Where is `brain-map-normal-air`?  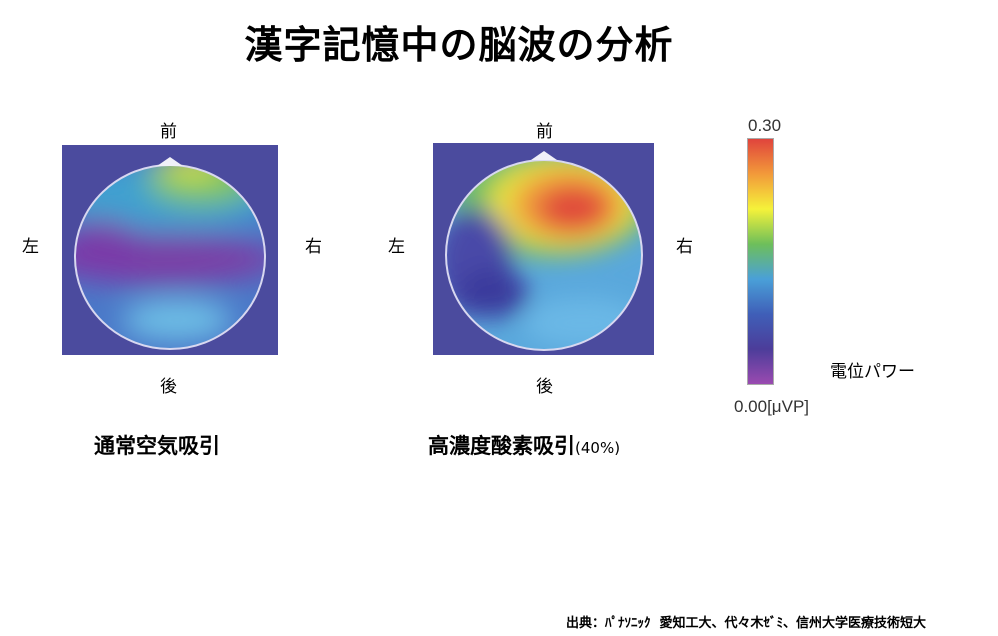 brain-map-normal-air is located at coordinates (170, 250).